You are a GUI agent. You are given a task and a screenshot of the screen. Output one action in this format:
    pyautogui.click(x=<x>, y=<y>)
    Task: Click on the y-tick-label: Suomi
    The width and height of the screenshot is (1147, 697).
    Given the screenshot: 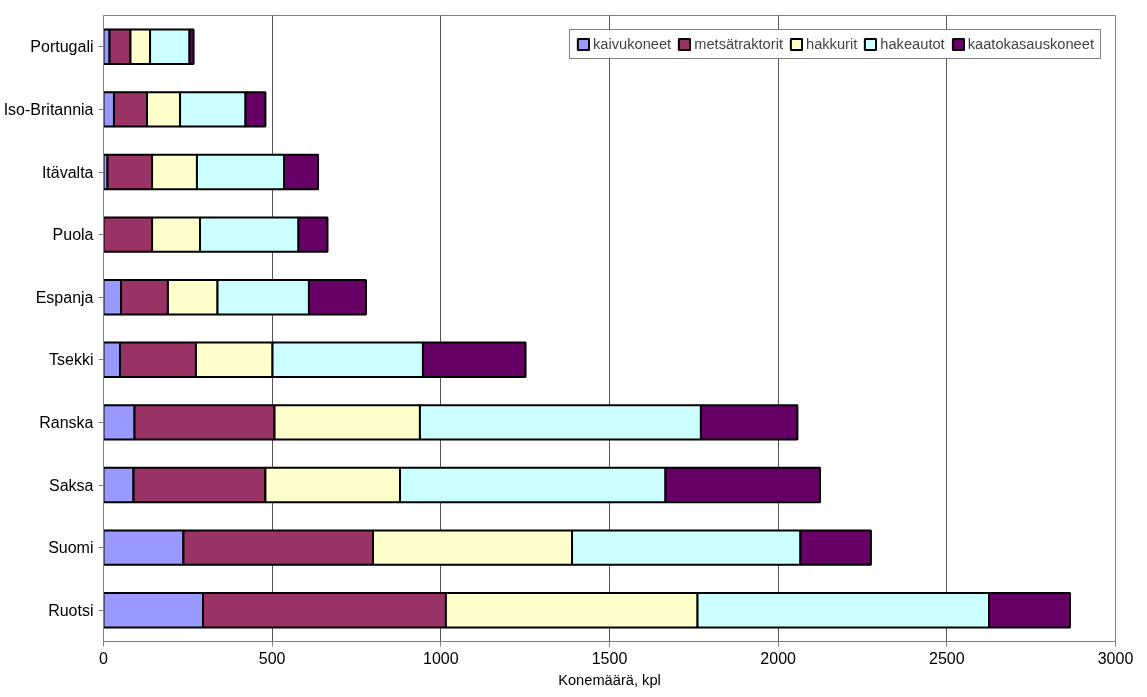 What is the action you would take?
    pyautogui.click(x=71, y=548)
    